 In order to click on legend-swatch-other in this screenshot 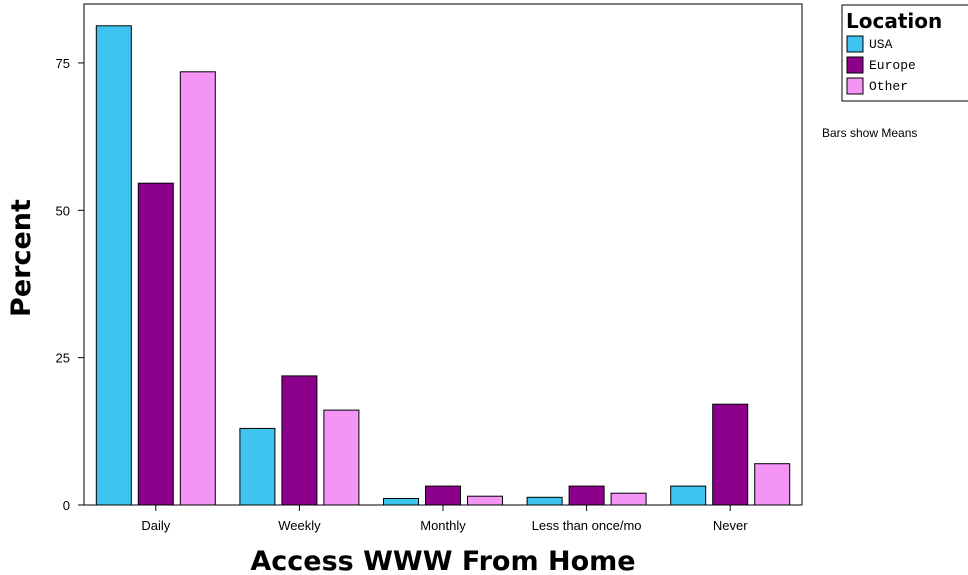, I will do `click(855, 86)`.